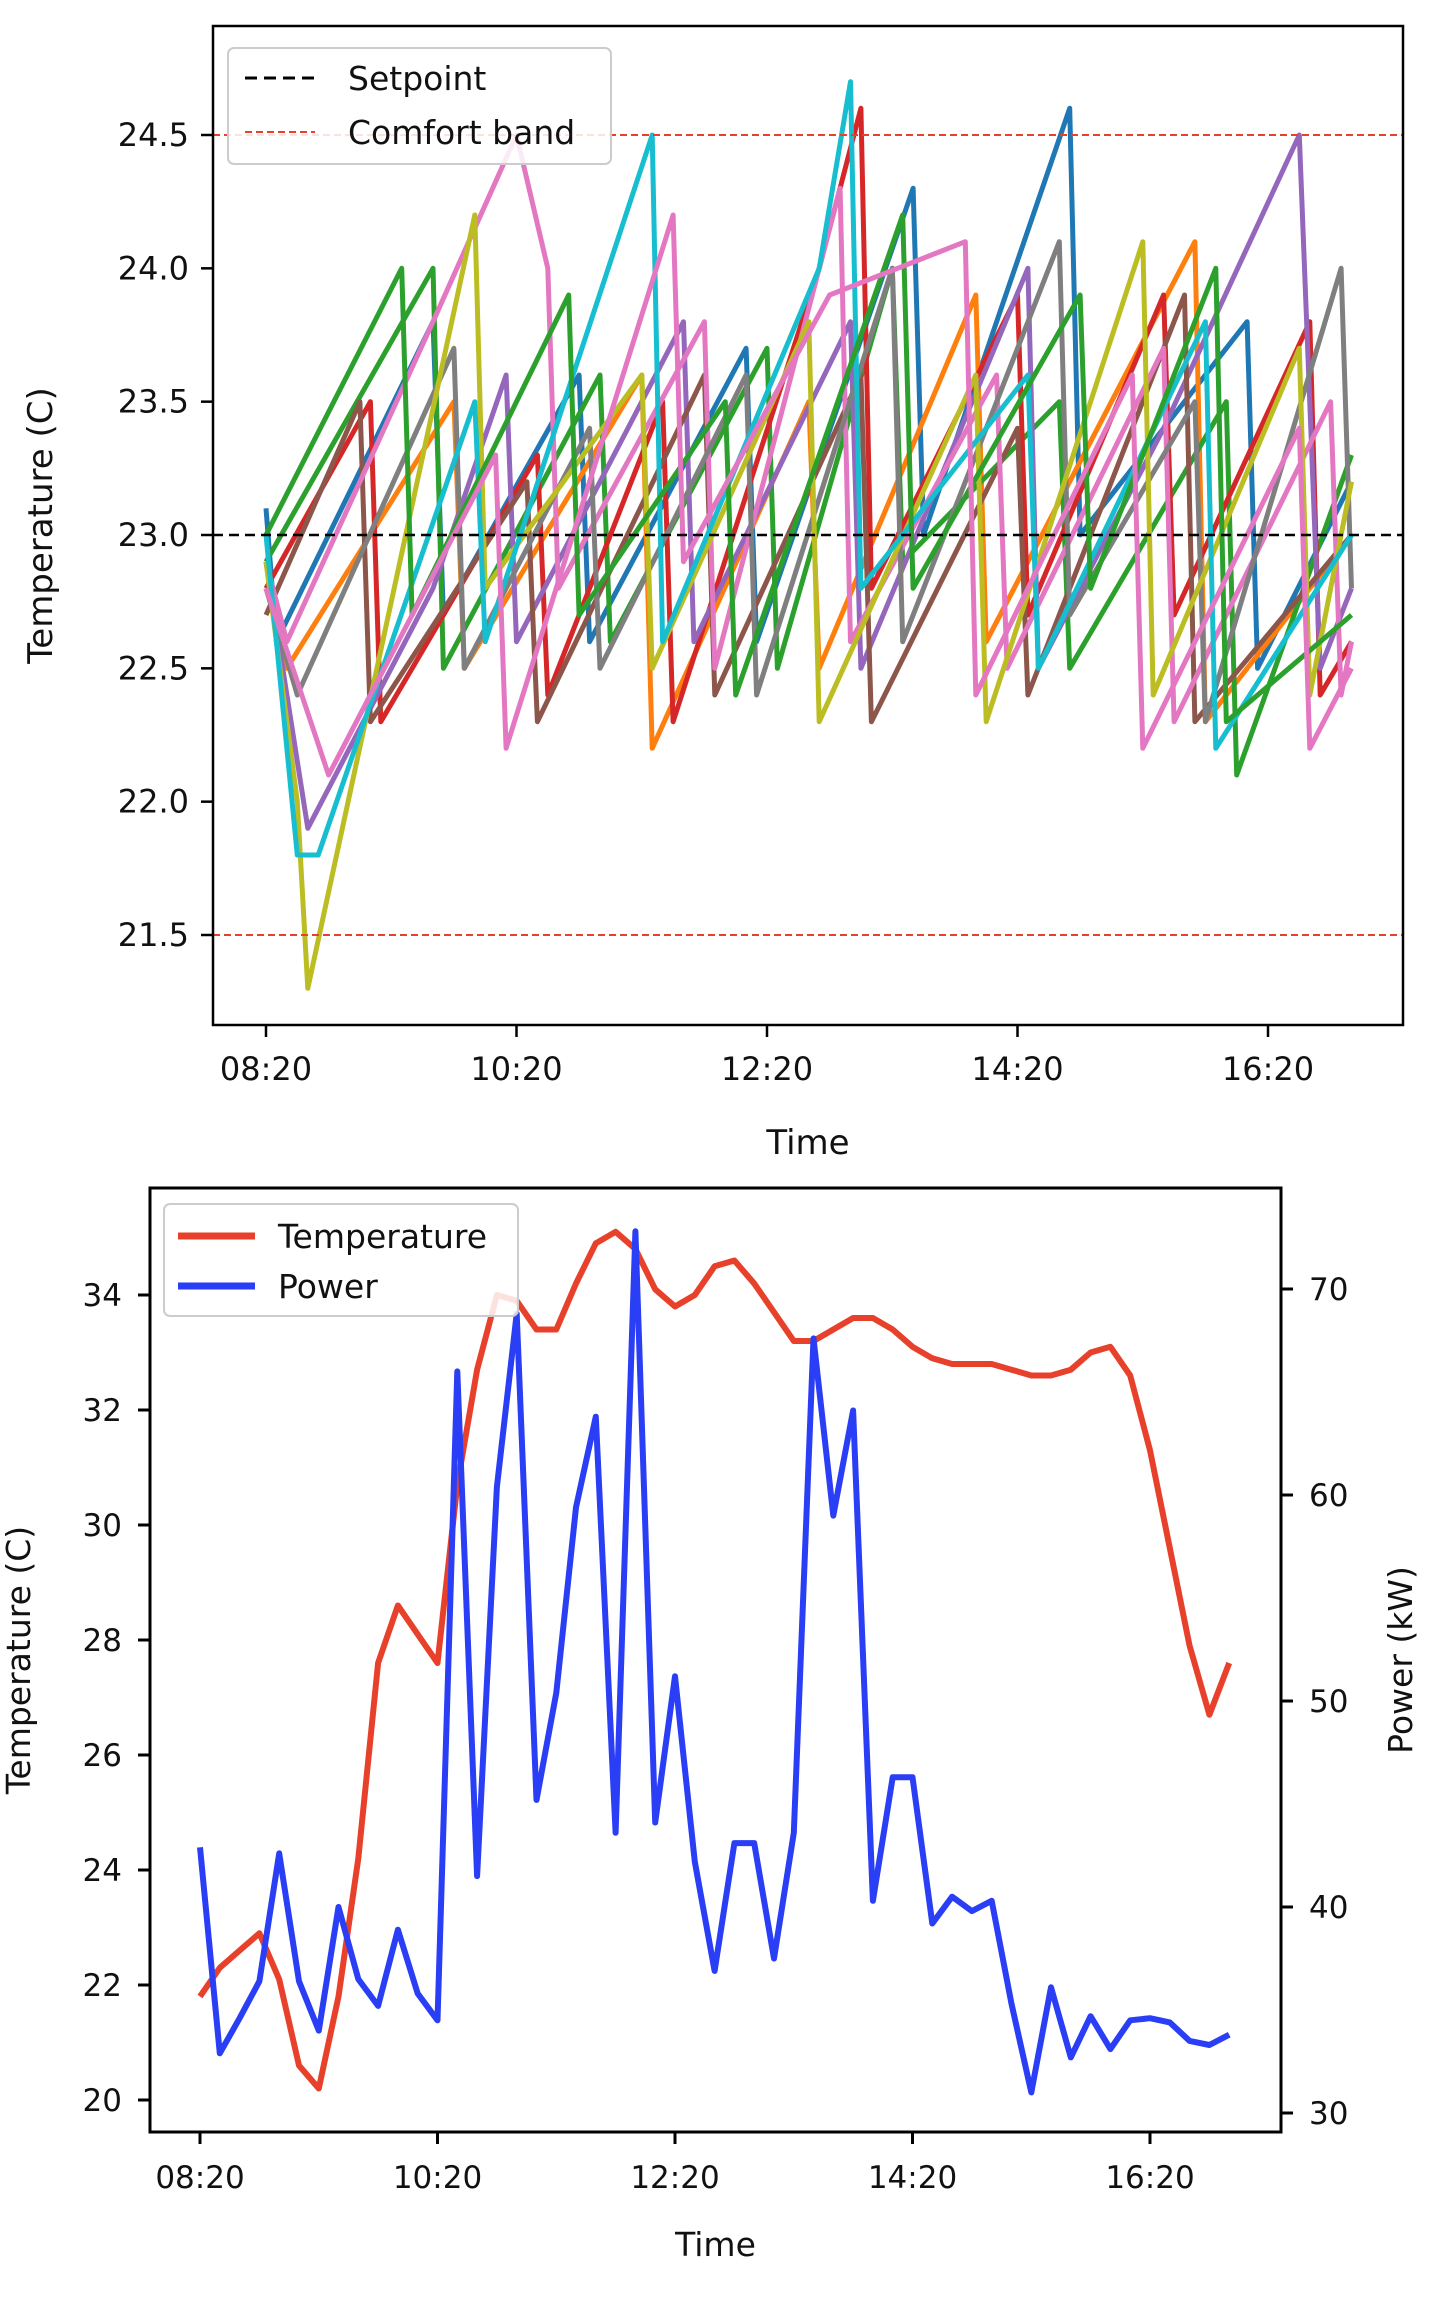 The image size is (1452, 2304). I want to click on y-tick-label: 22.0, so click(153, 802).